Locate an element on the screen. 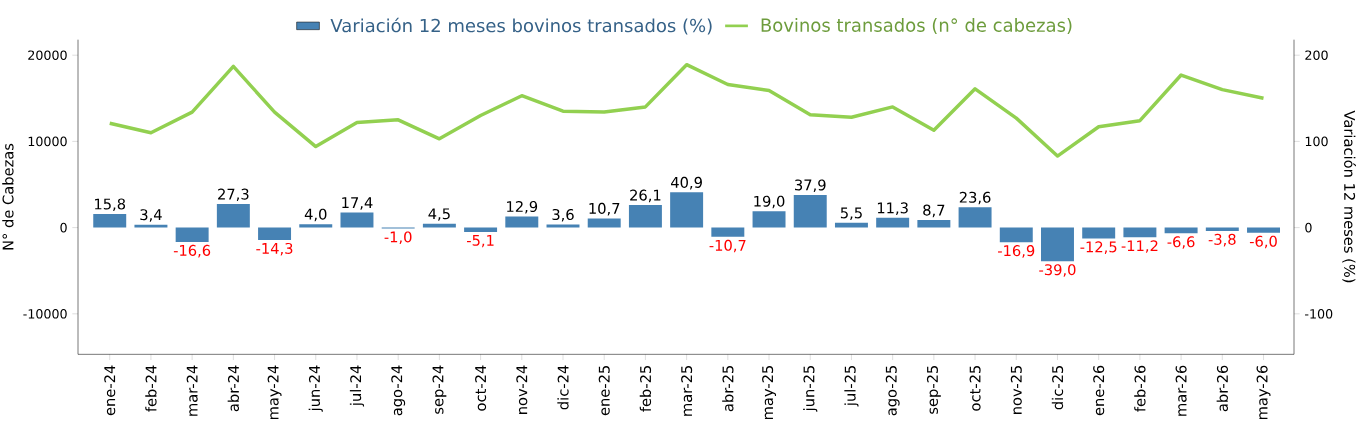 This screenshot has width=1365, height=429. data-label: 27,3 is located at coordinates (233, 195).